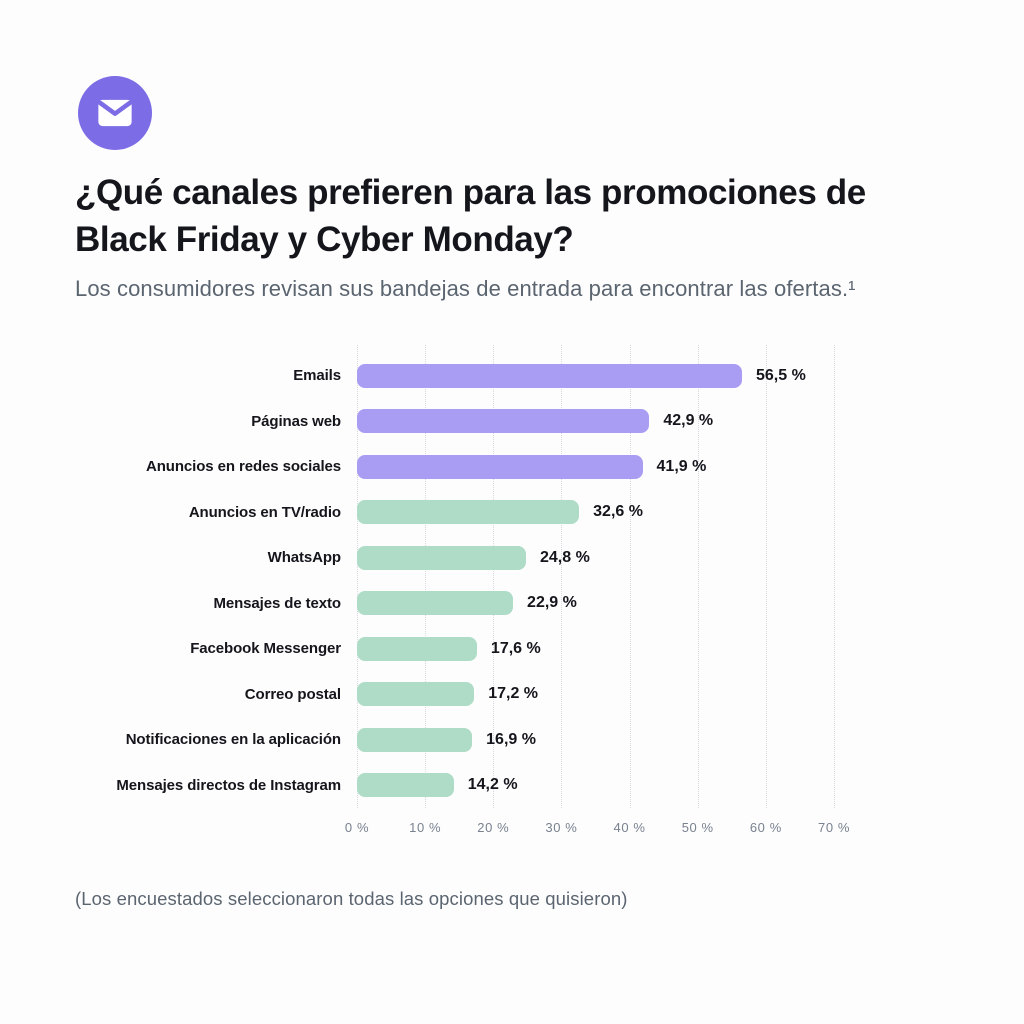 This screenshot has height=1024, width=1024. What do you see at coordinates (595, 739) in the screenshot?
I see `bar-track: 16,9 %` at bounding box center [595, 739].